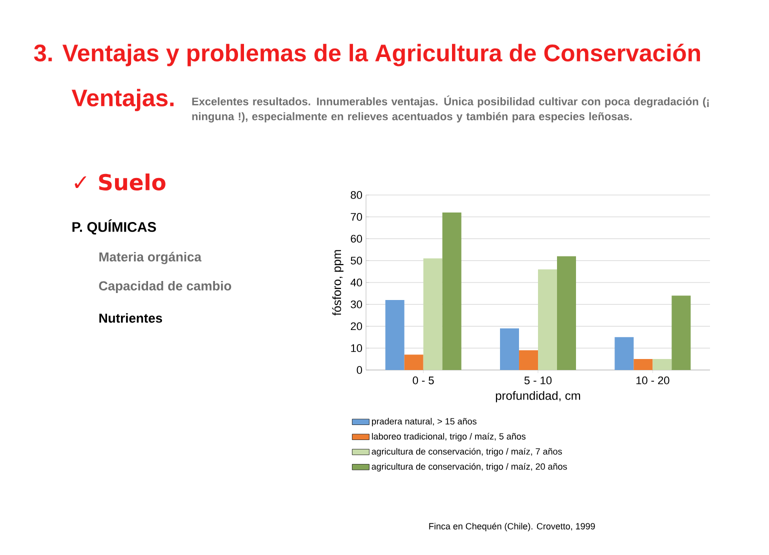  Describe the element at coordinates (450, 109) in the screenshot. I see `text: Excelentes resultados. Innumerables ventajas. Única posibilidad cultivar con poca degradación (¡ ninguna !), especialmente en relieves acentuados y también para especies leñosas.` at that location.